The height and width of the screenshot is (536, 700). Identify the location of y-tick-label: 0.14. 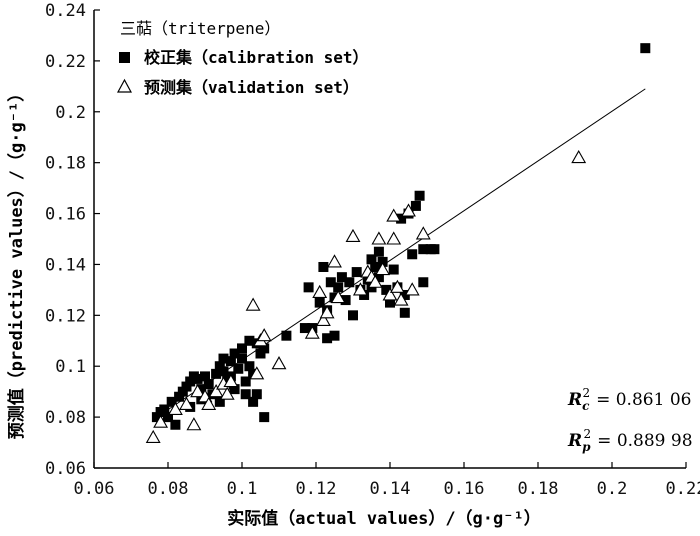
(65, 265).